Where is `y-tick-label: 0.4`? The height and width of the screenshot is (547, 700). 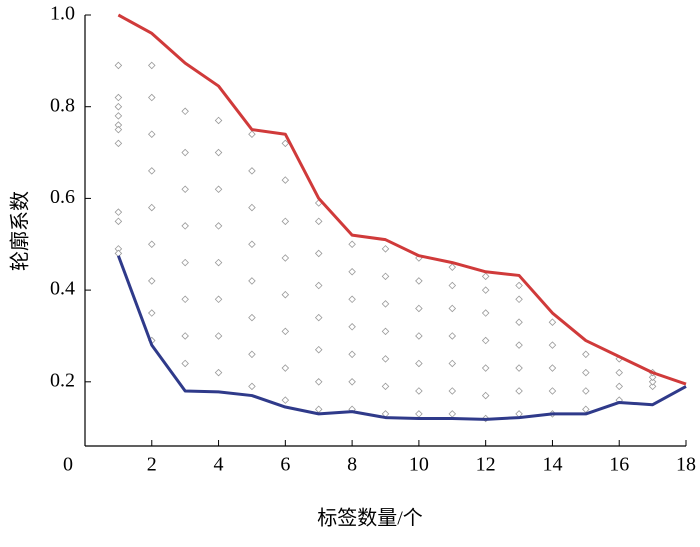 y-tick-label: 0.4 is located at coordinates (62, 289).